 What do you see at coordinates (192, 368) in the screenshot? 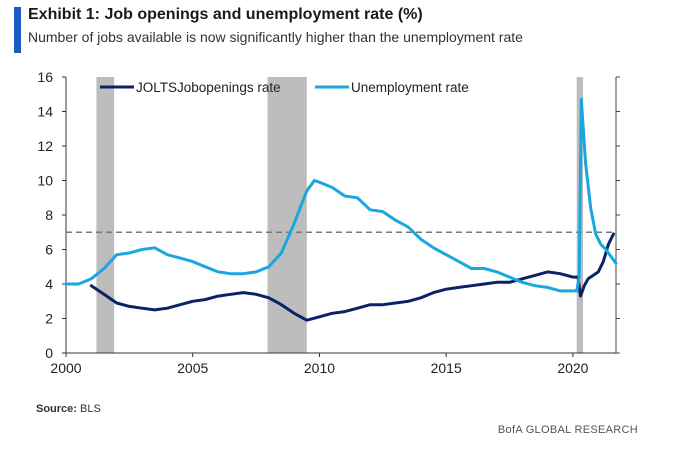
I see `x-tick-label: 2005` at bounding box center [192, 368].